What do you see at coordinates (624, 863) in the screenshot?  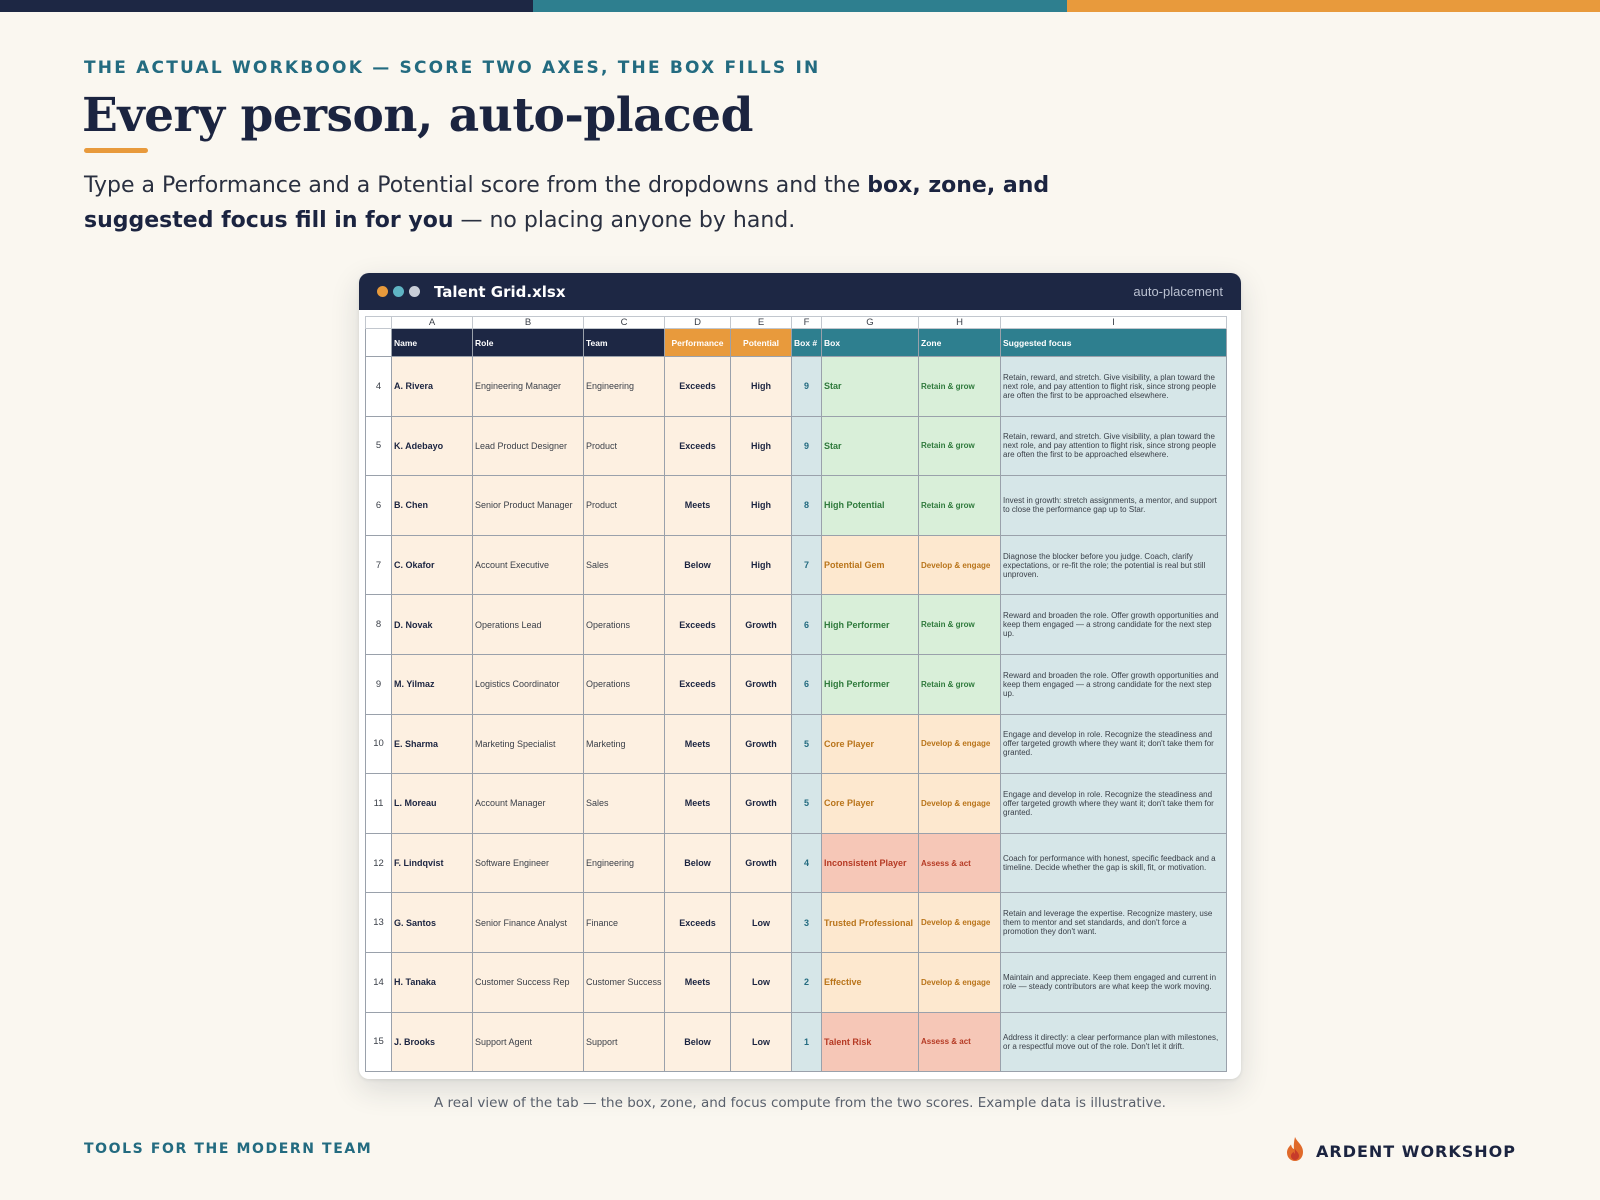 I see `cell-team: Engineering` at bounding box center [624, 863].